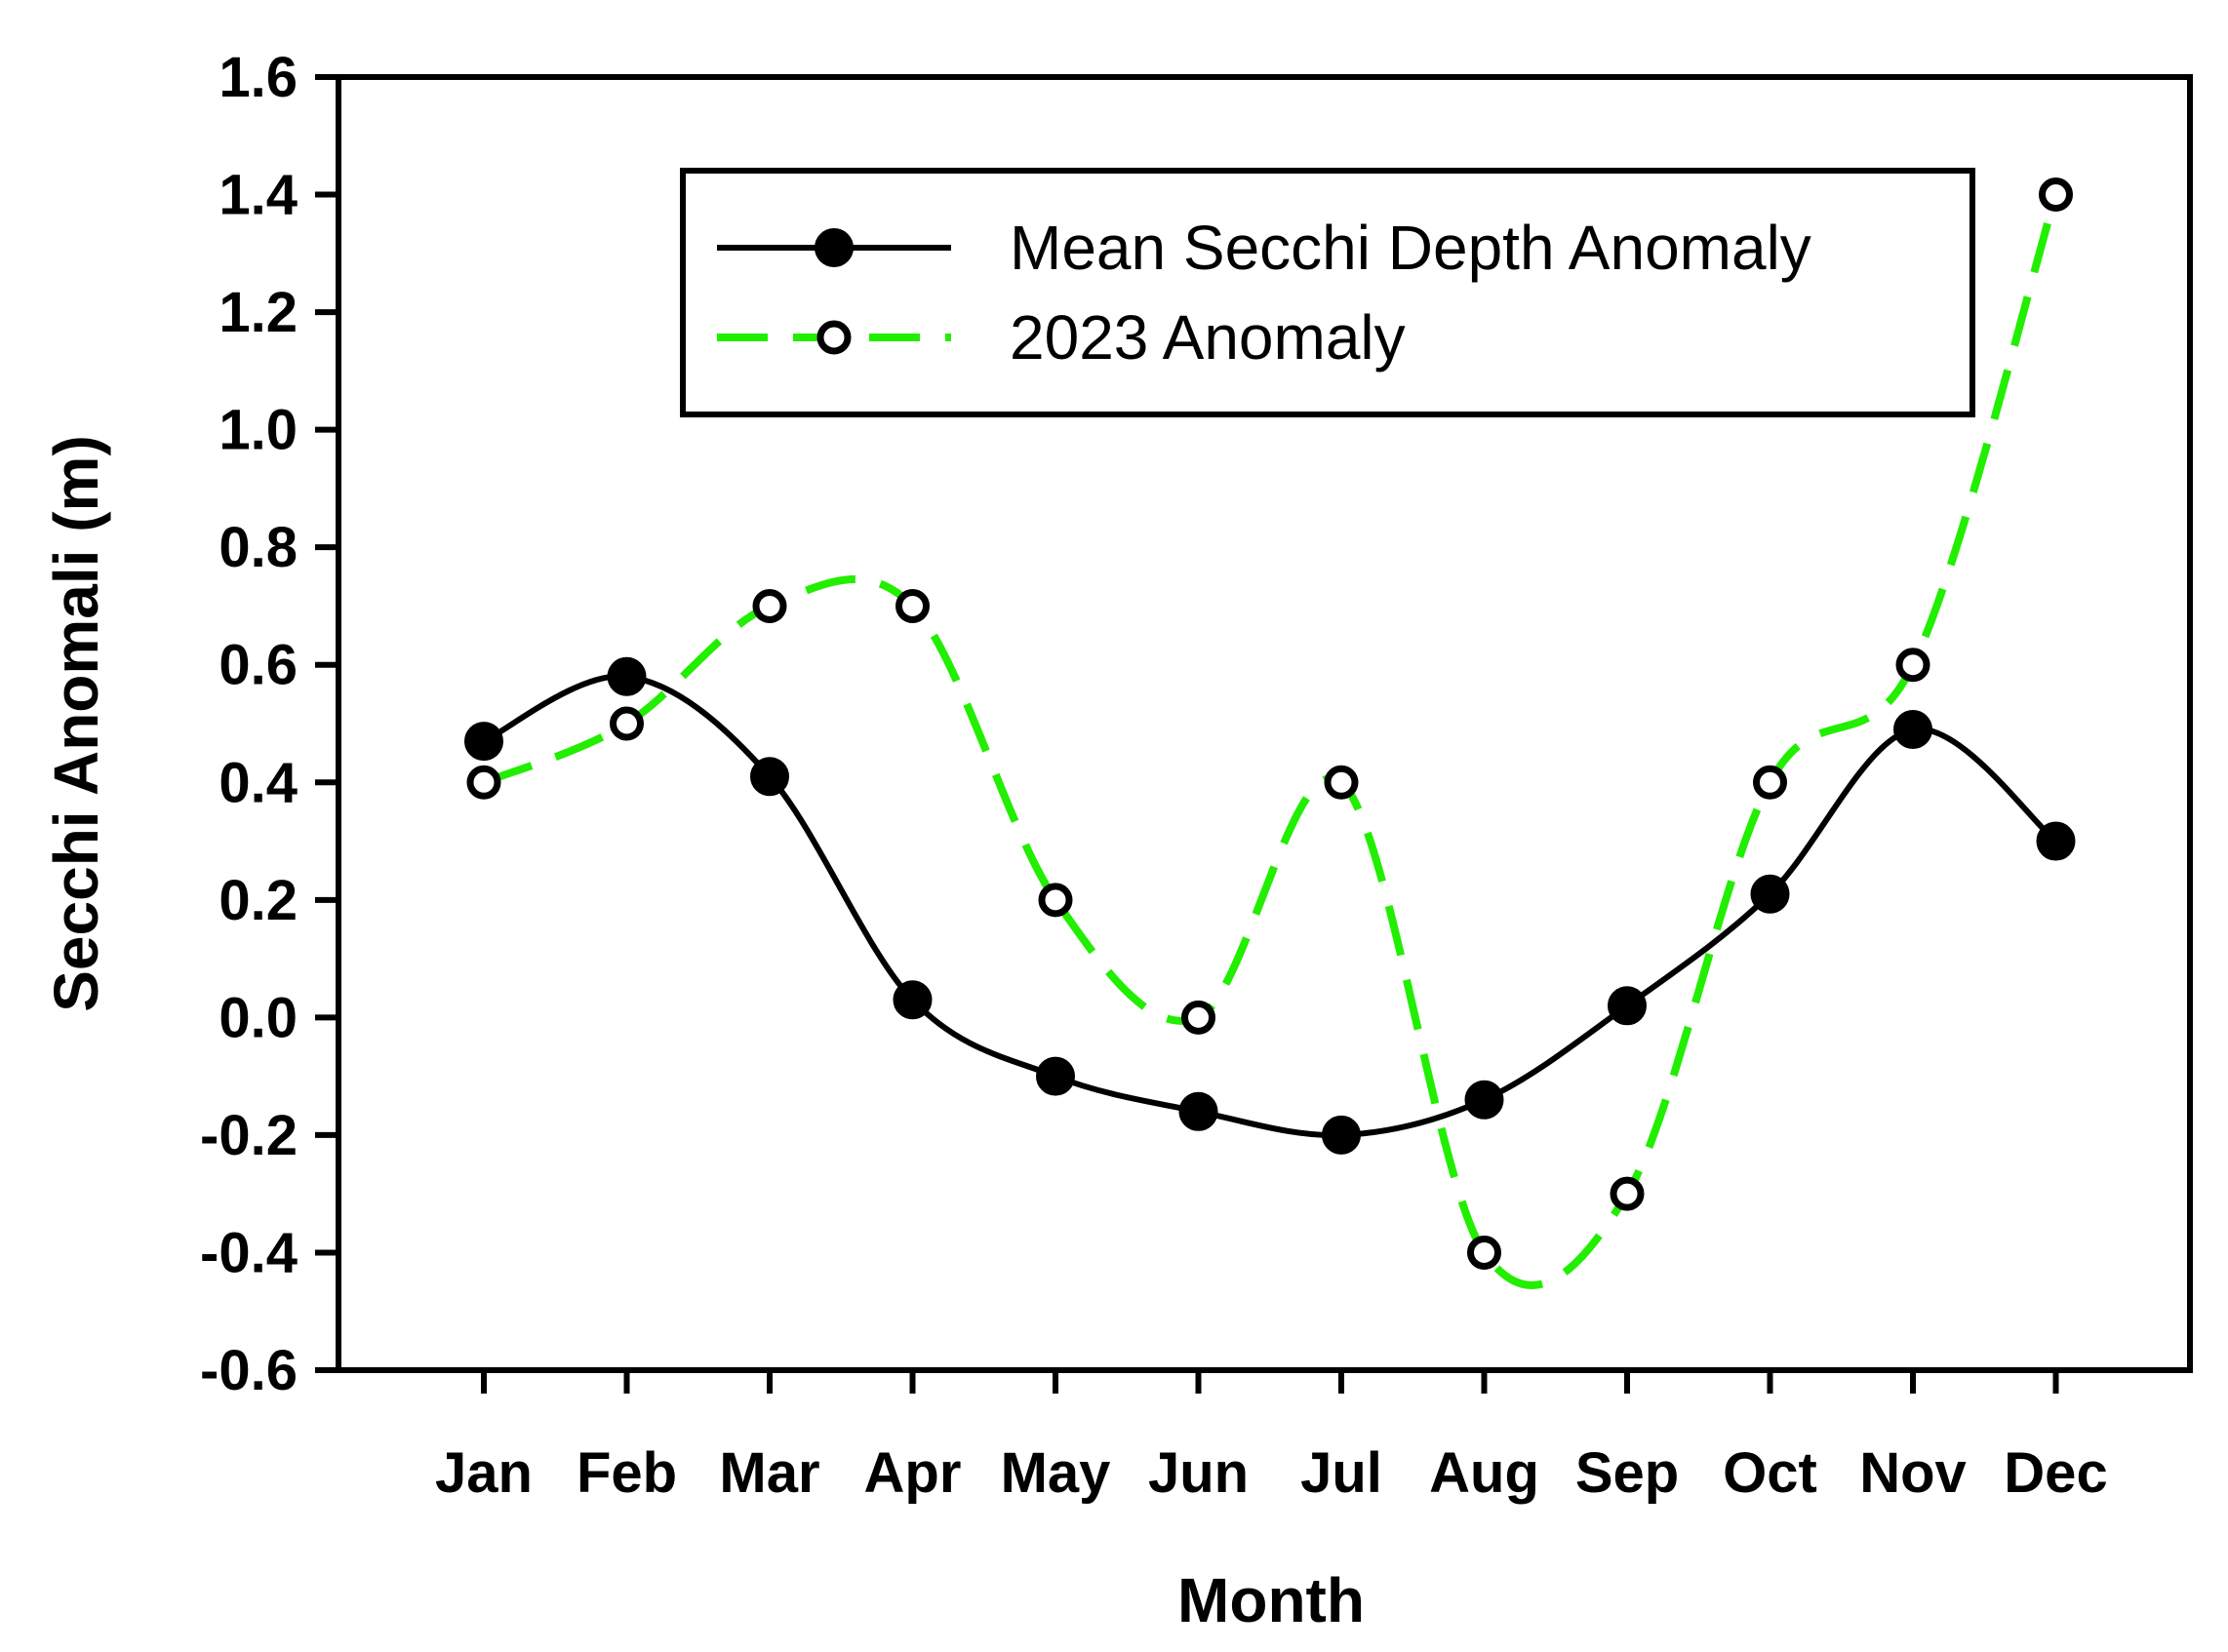 The width and height of the screenshot is (2228, 1652). I want to click on point-2023-jun, so click(1198, 1017).